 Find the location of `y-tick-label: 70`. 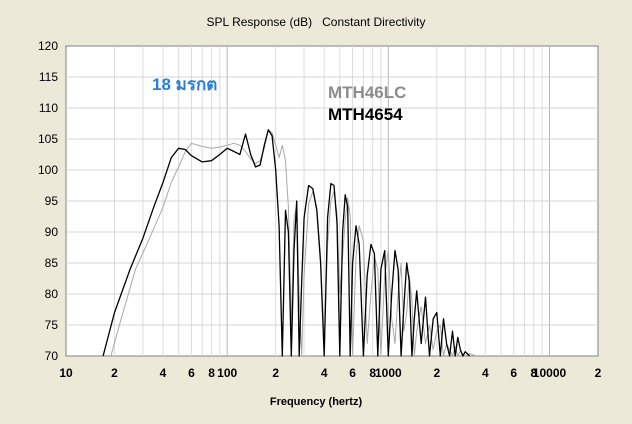

y-tick-label: 70 is located at coordinates (52, 356).